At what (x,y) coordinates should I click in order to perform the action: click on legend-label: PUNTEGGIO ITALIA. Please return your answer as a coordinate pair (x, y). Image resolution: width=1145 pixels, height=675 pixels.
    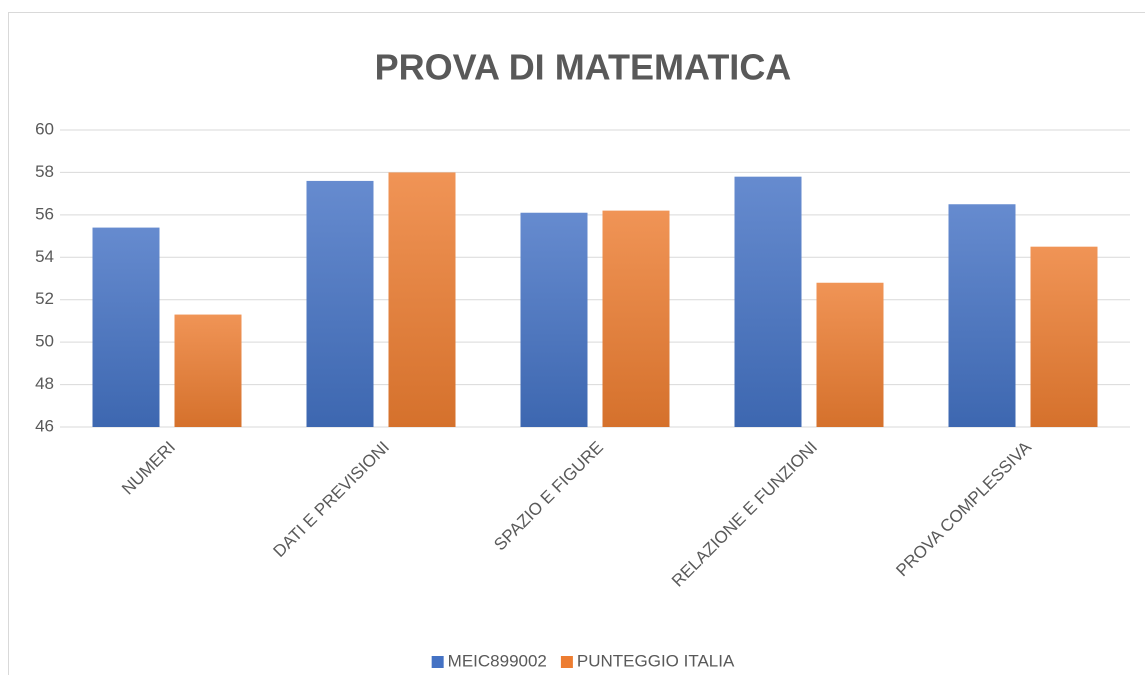
    Looking at the image, I should click on (656, 660).